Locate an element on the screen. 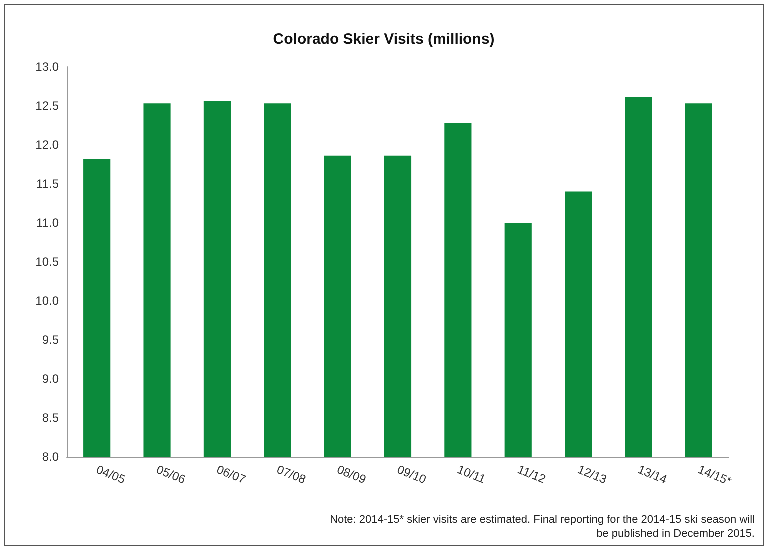  x-tick-label: 08/09 is located at coordinates (352, 474).